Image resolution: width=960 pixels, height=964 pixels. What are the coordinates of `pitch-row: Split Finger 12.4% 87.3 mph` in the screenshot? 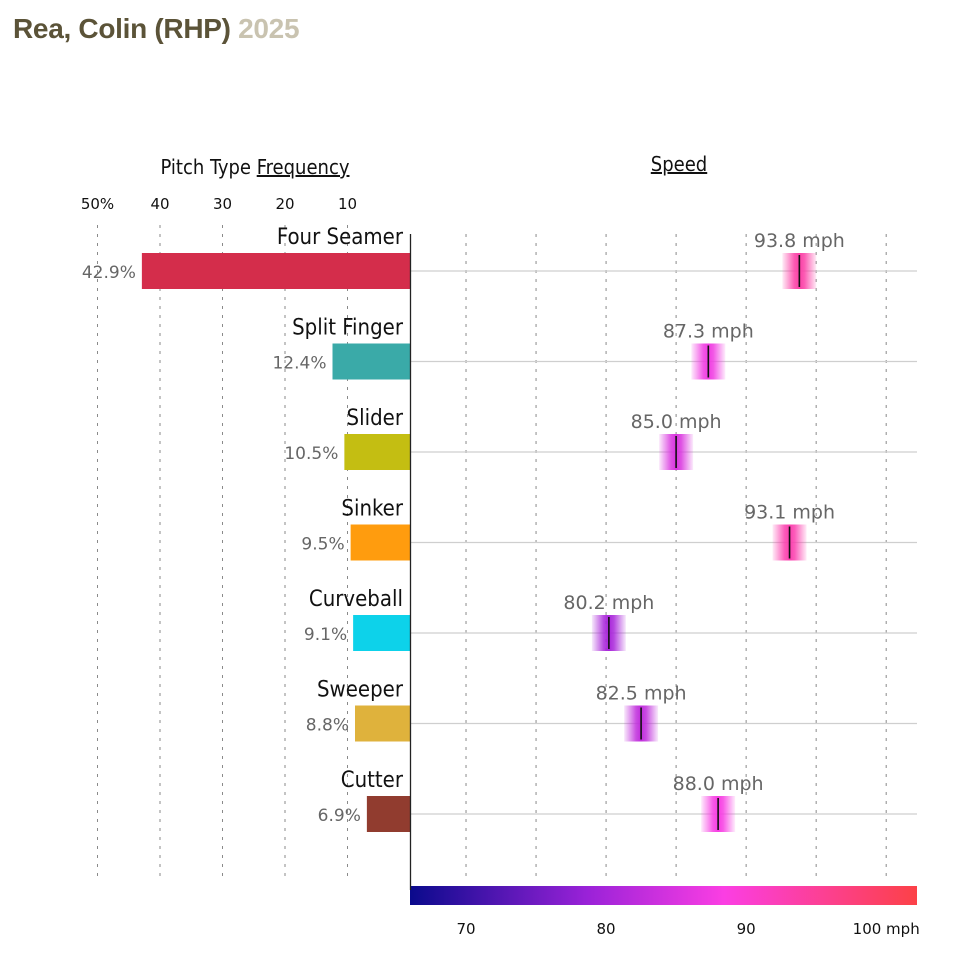 It's located at (594, 348).